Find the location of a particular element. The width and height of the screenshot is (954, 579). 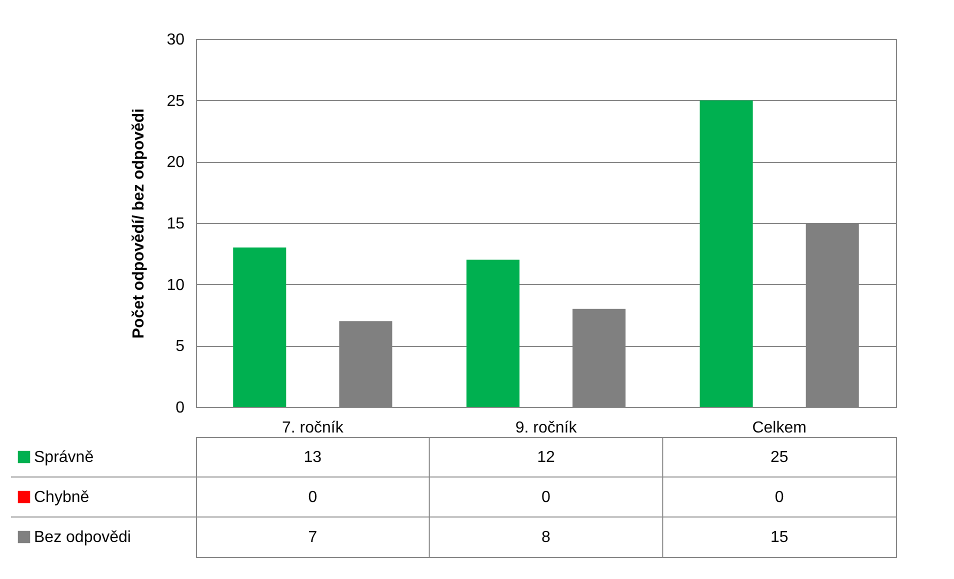

y-tick-label: 25 is located at coordinates (175, 101).